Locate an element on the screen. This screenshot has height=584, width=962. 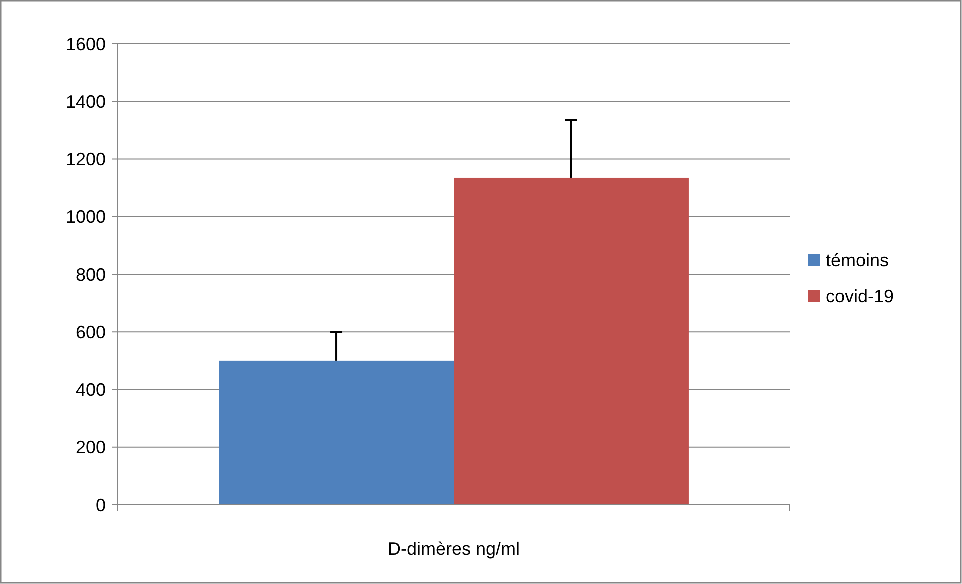
y-tick-label: 800 is located at coordinates (91, 274).